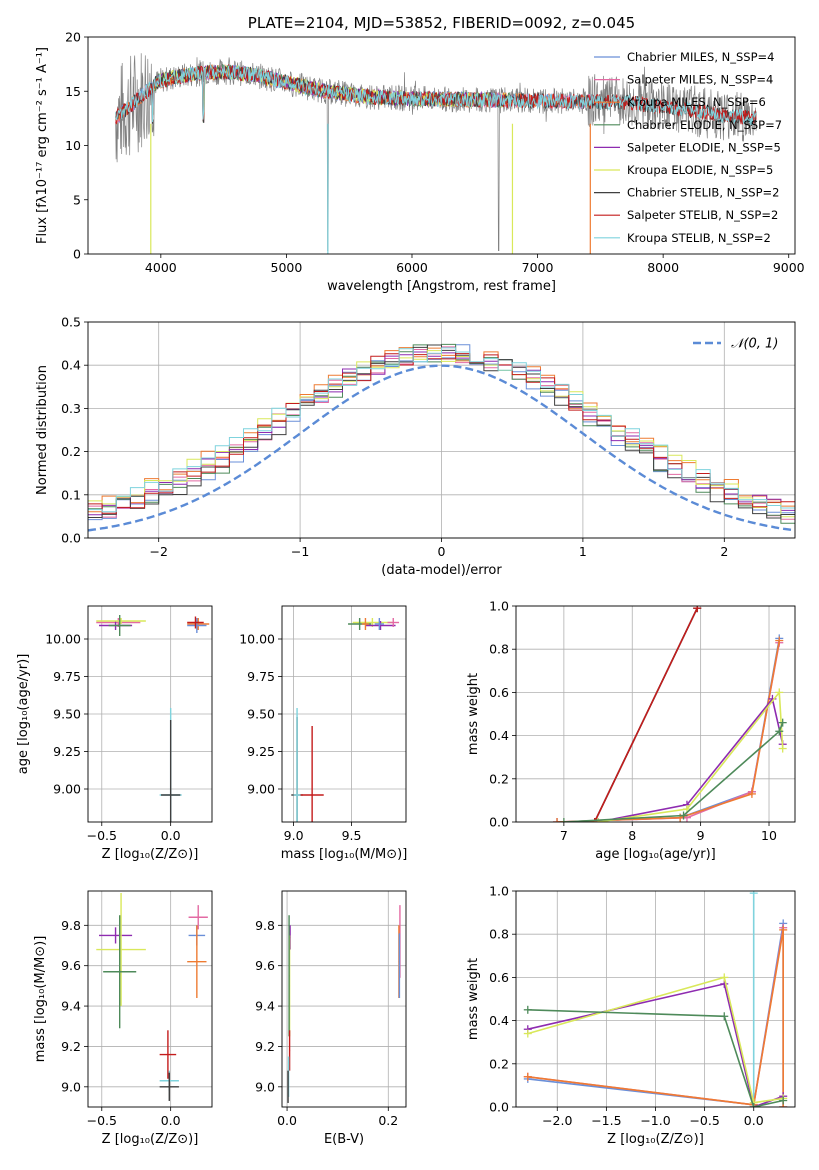  I want to click on legend-entry: Salpeter STELIB, N_SSP=2, so click(702, 215).